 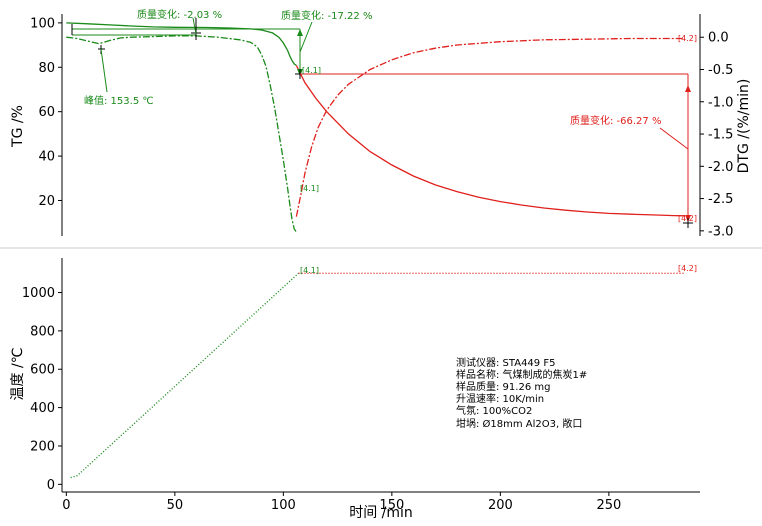 What do you see at coordinates (306, 37) in the screenshot?
I see `mass-change-2-pointer` at bounding box center [306, 37].